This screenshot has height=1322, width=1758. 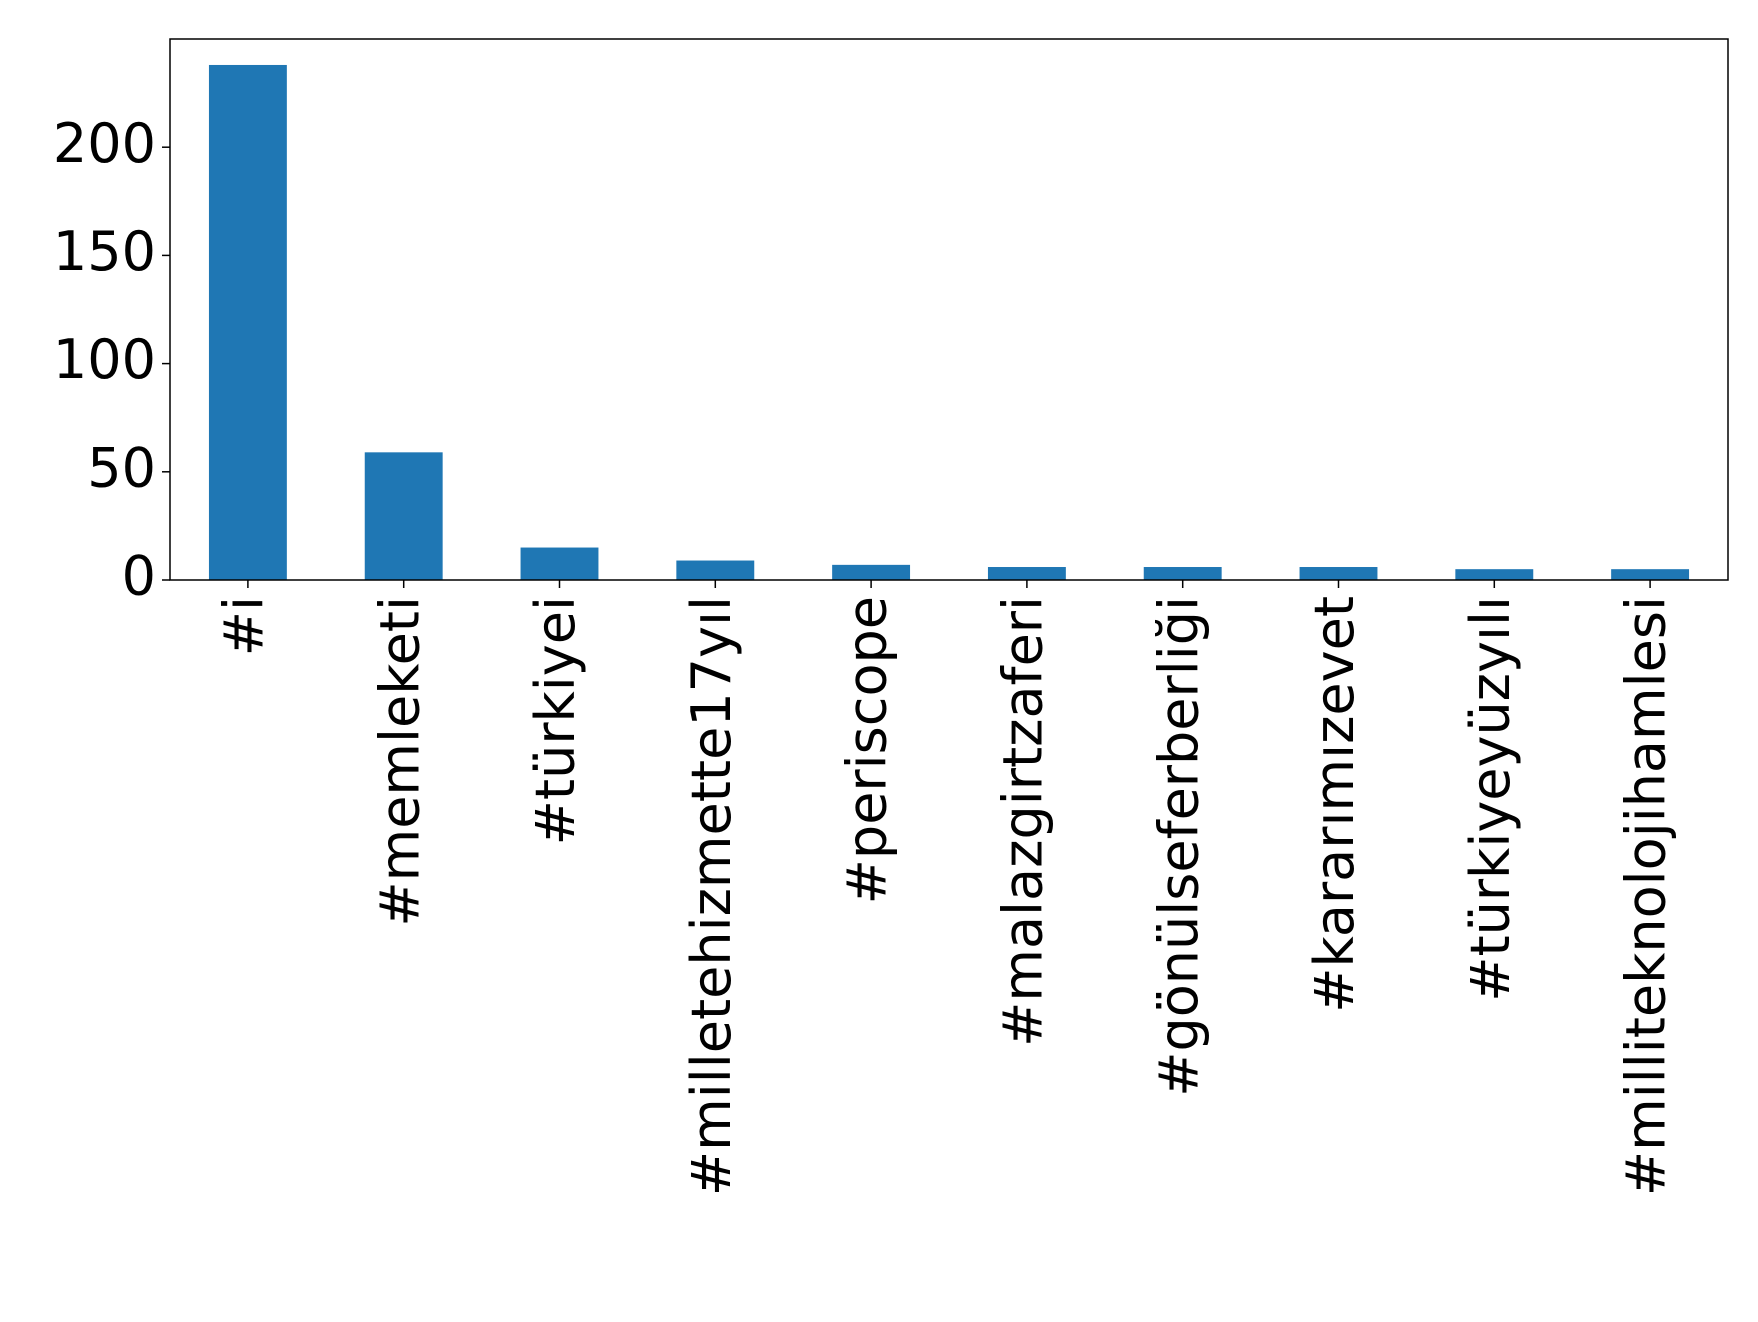 What do you see at coordinates (244, 626) in the screenshot?
I see `x-tick-label: #i` at bounding box center [244, 626].